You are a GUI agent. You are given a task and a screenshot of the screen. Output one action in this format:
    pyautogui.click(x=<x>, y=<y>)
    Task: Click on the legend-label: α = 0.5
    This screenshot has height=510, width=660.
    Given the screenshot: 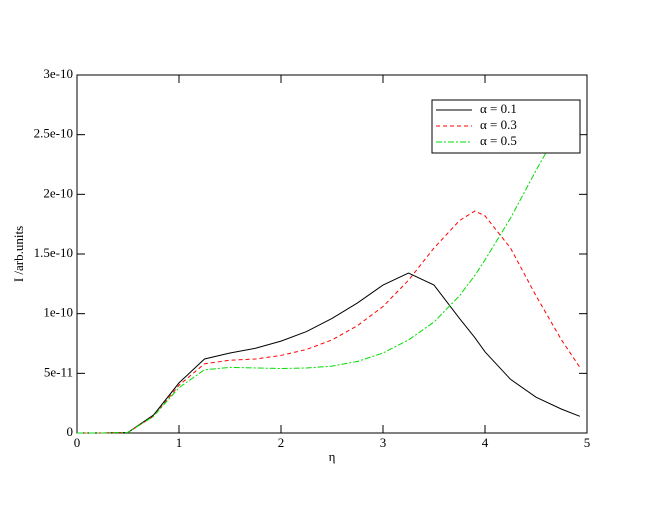 What is the action you would take?
    pyautogui.click(x=498, y=140)
    